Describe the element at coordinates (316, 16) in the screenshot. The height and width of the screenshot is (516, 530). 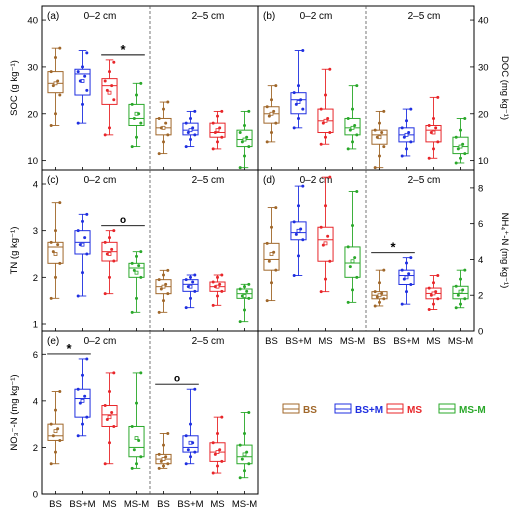
I see `depth-label: 0–2 cm` at that location.